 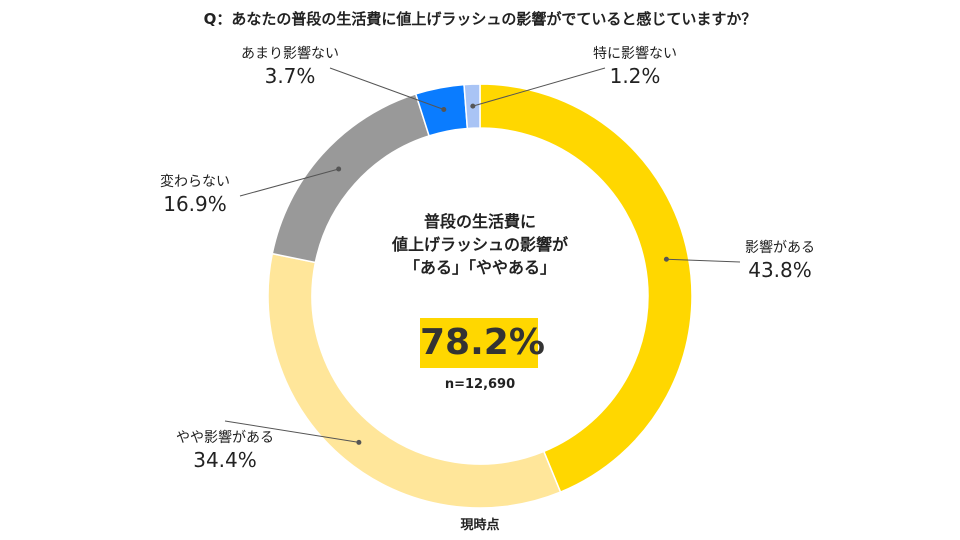 I want to click on sample-size: n=12,690, so click(x=480, y=384).